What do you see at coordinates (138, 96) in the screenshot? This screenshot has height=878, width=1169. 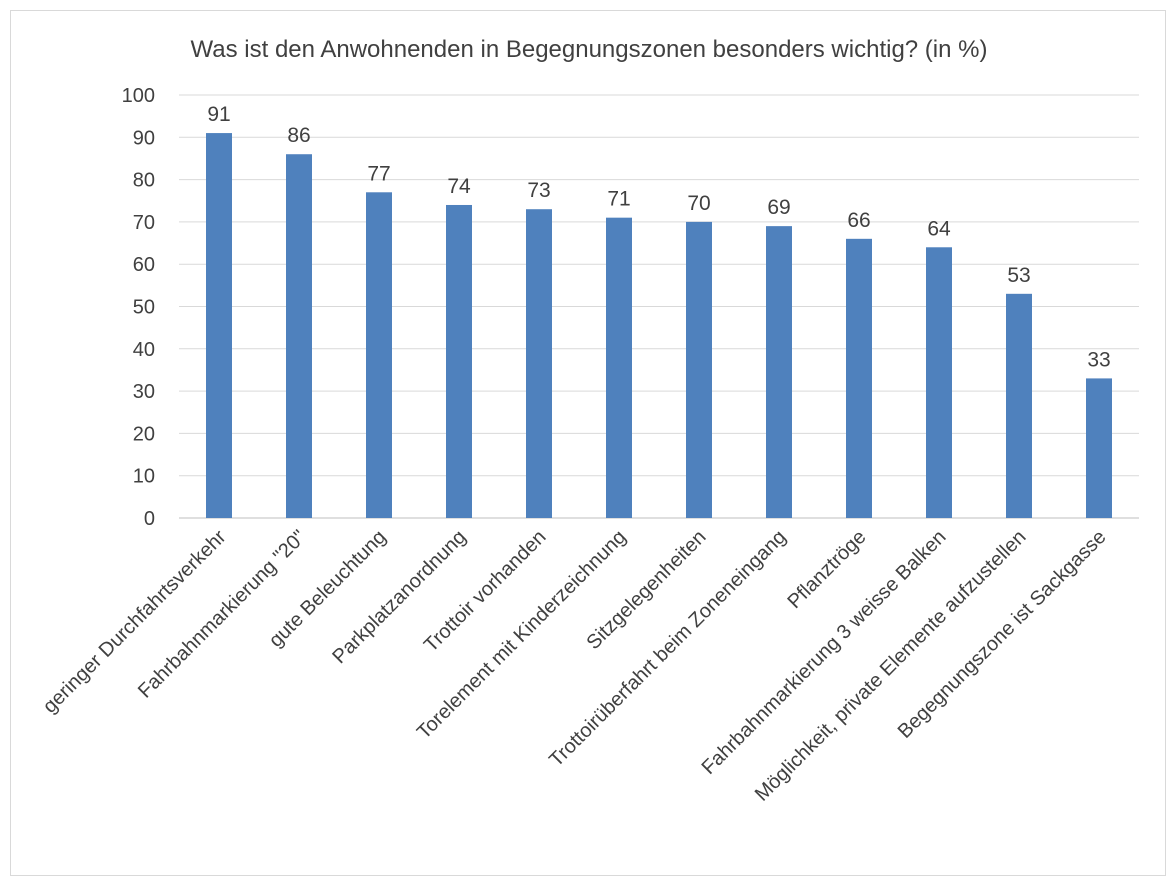 I see `y-tick-label: 100` at bounding box center [138, 96].